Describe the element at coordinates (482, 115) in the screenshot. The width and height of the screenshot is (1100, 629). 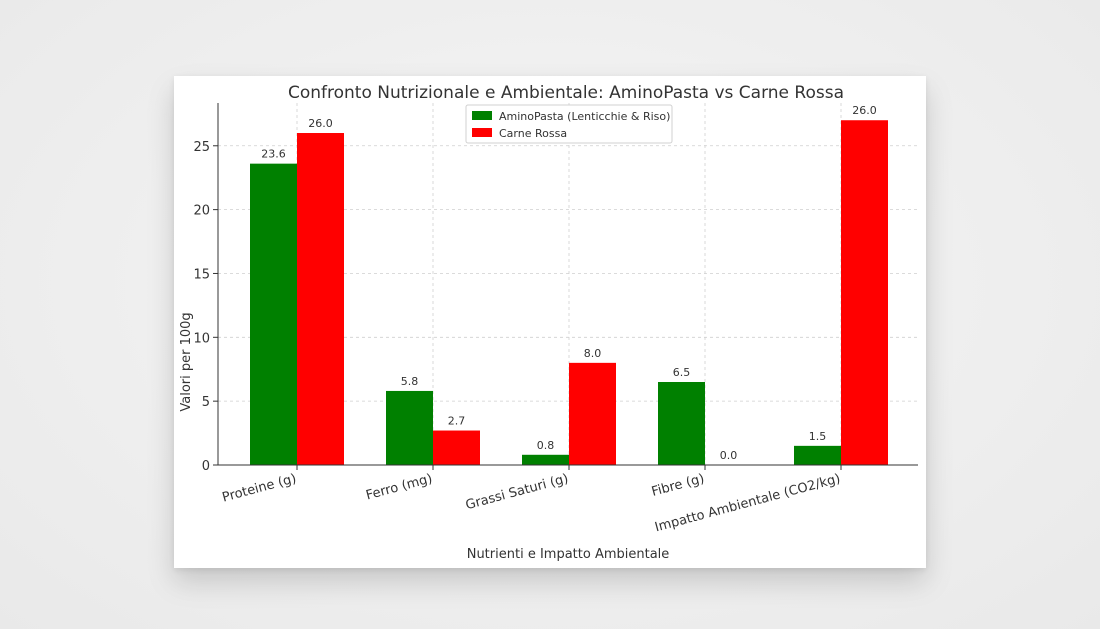
I see `legend-swatch-aminopasta` at that location.